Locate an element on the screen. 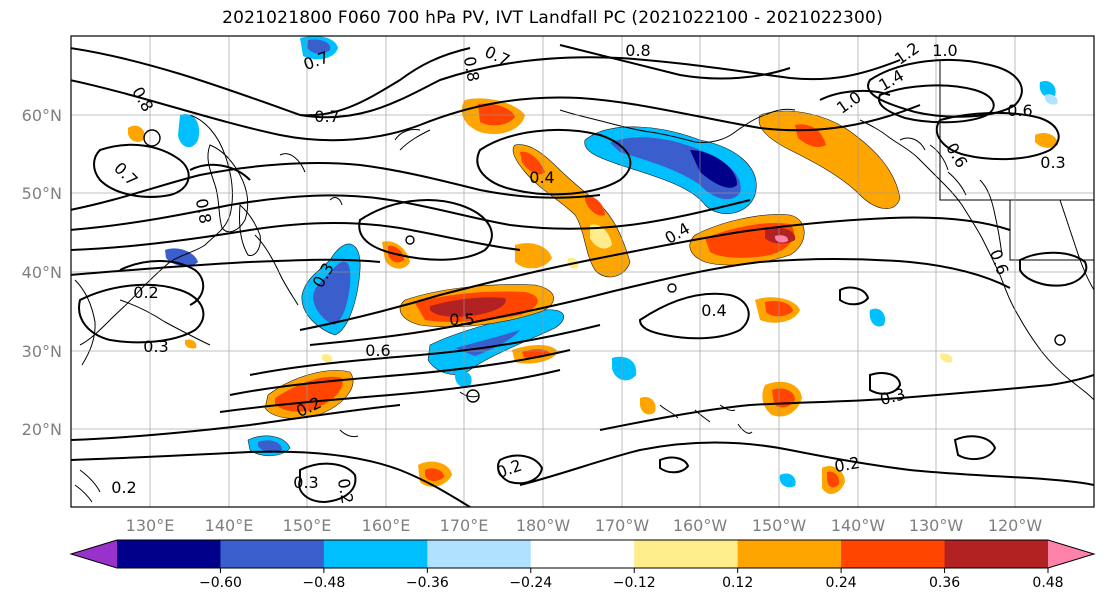  colorbar-tick-label: −0.36 is located at coordinates (427, 583).